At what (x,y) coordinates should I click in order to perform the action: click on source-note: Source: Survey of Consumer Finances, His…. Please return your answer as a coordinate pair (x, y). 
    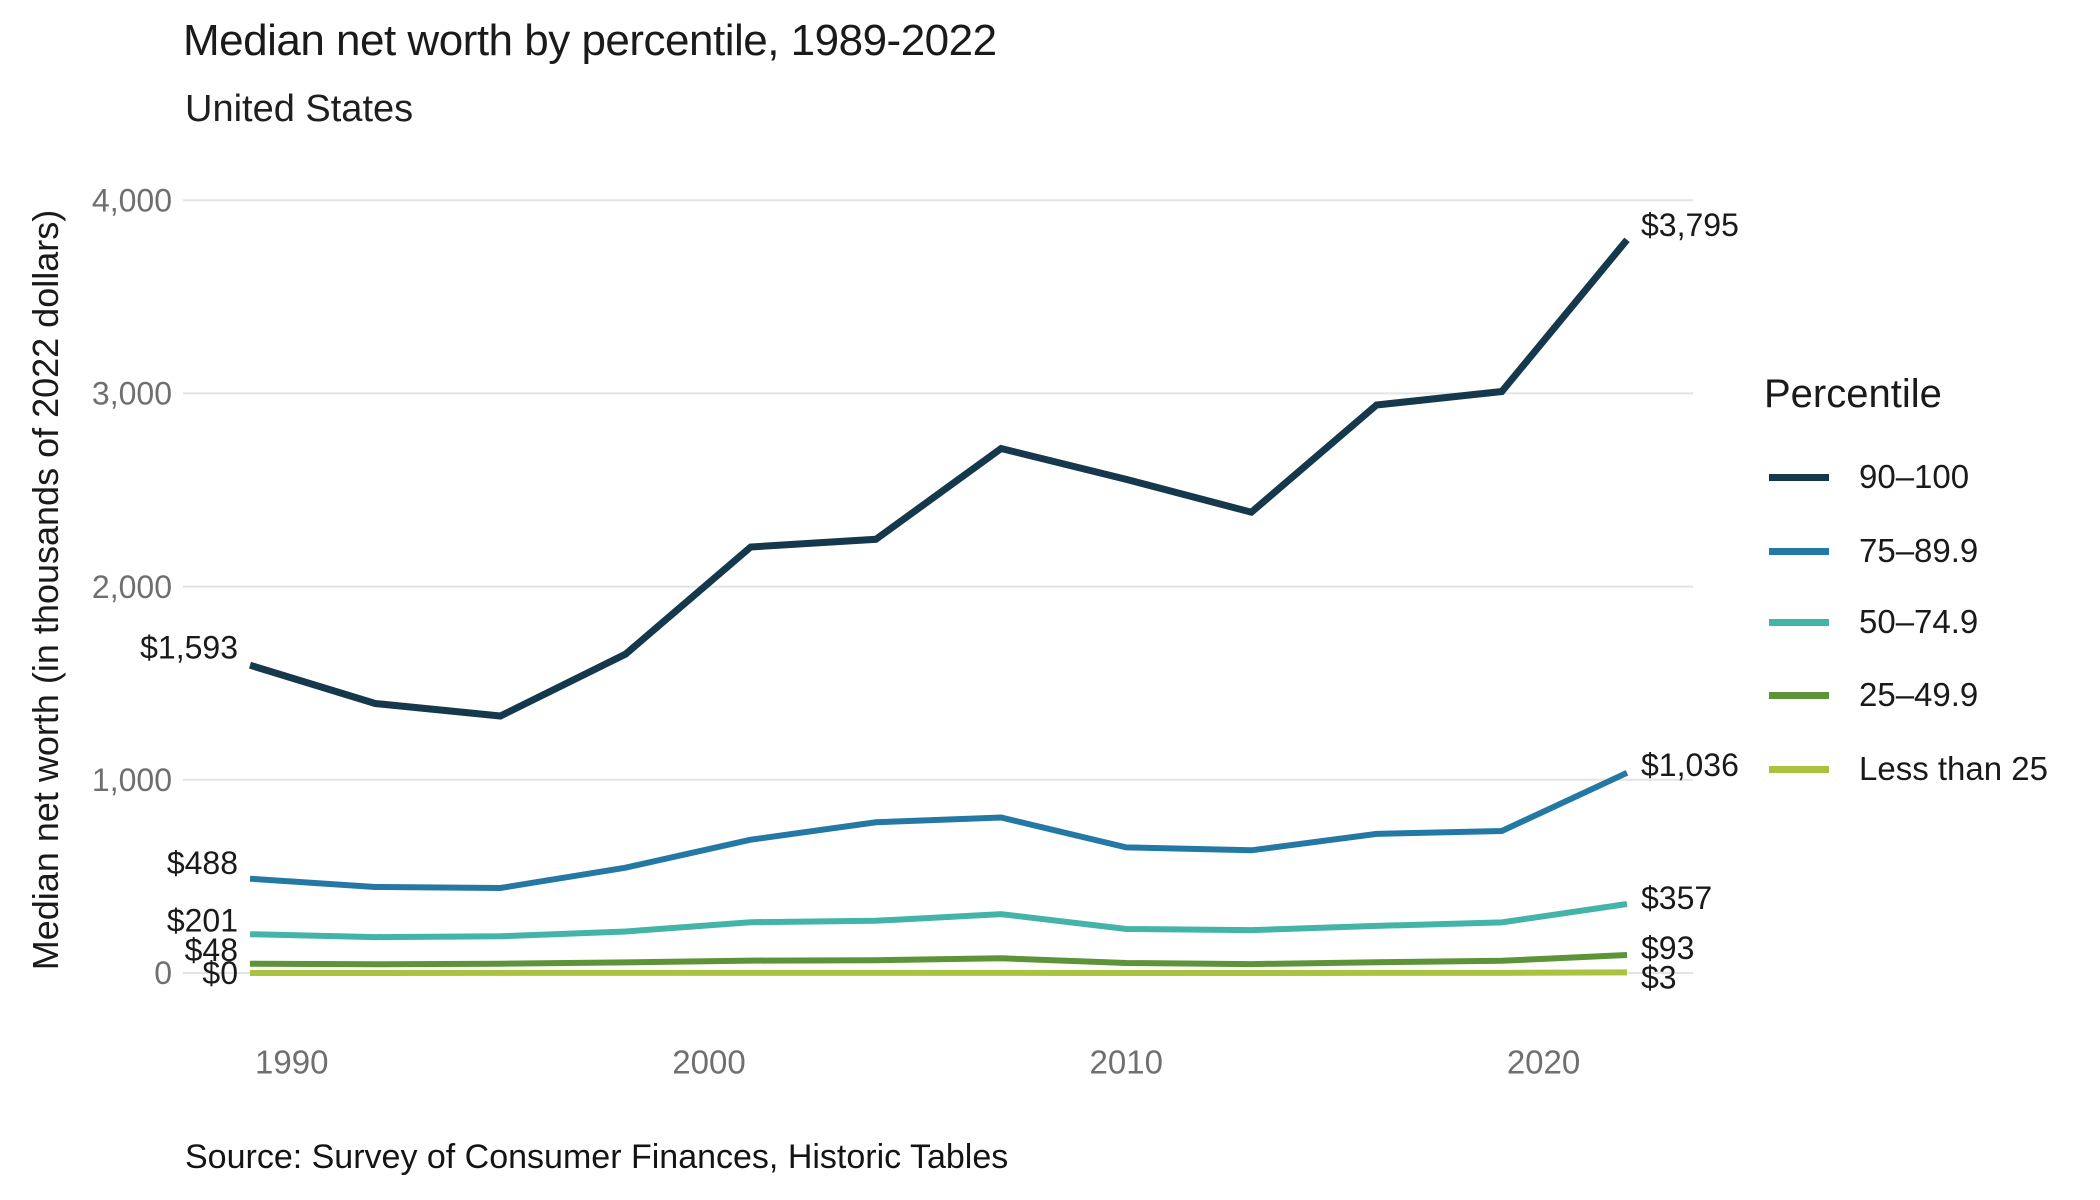
    Looking at the image, I should click on (597, 1157).